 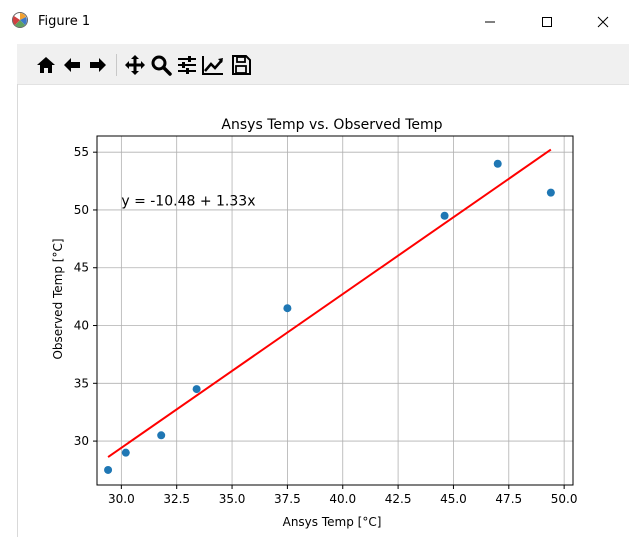 I want to click on x-tick-label: 30.0, so click(x=121, y=499).